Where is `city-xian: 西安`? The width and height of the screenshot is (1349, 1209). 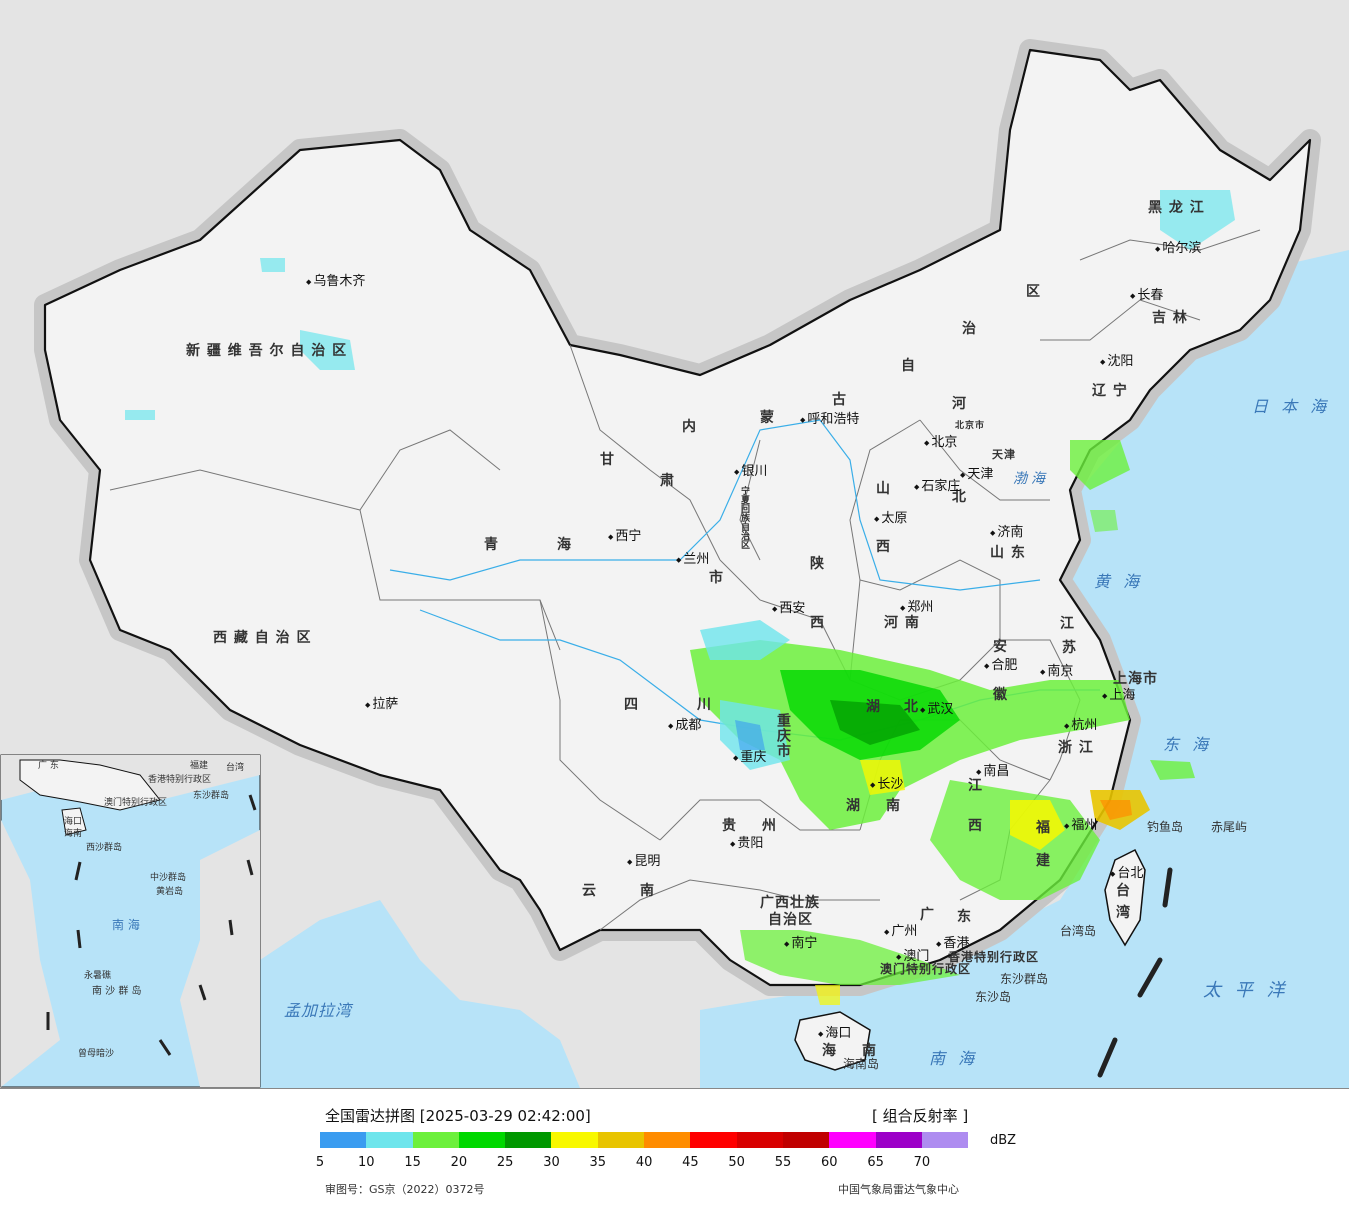
city-xian: 西安 is located at coordinates (788, 606).